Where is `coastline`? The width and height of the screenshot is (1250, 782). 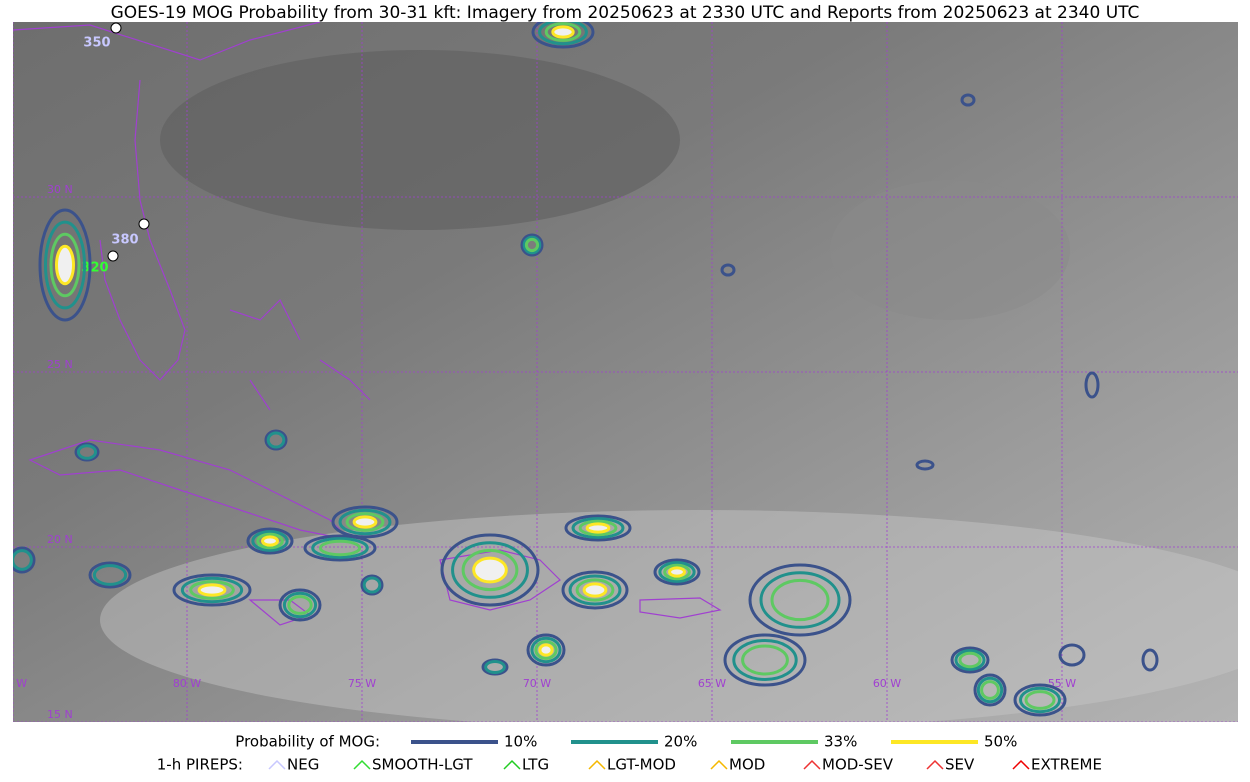
coastline is located at coordinates (167, 201).